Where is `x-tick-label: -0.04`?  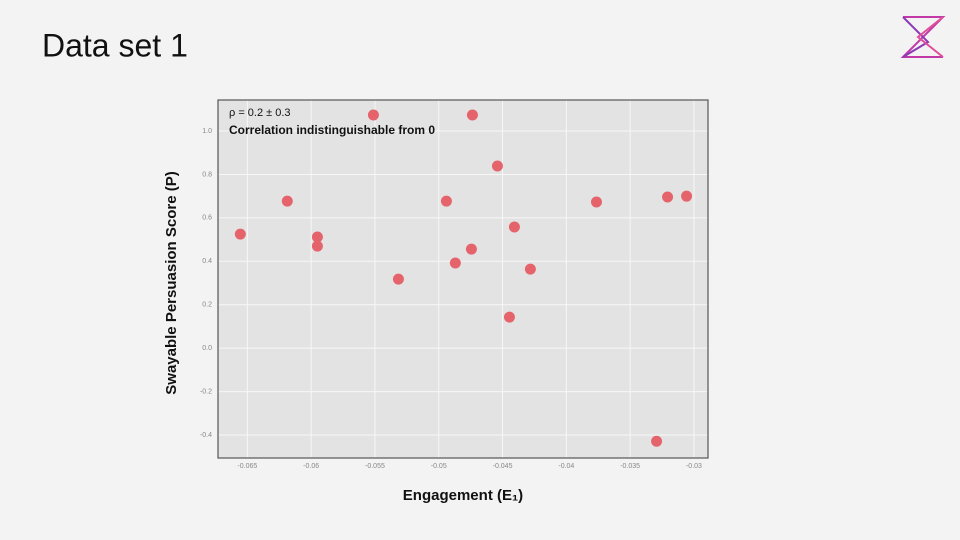 x-tick-label: -0.04 is located at coordinates (566, 466).